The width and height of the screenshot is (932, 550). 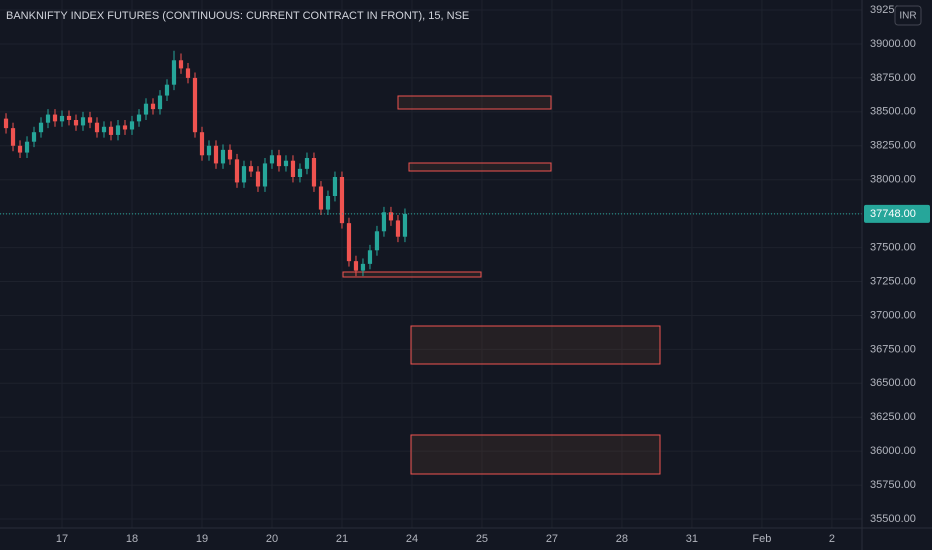 I want to click on x-tick-label: 27, so click(x=552, y=539).